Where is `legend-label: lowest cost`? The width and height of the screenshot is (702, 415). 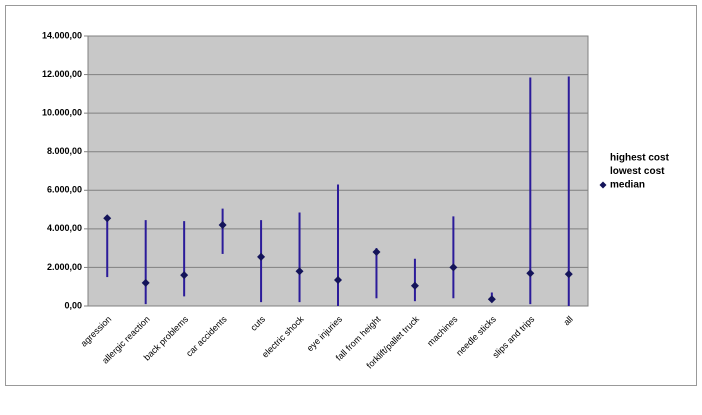 legend-label: lowest cost is located at coordinates (637, 171).